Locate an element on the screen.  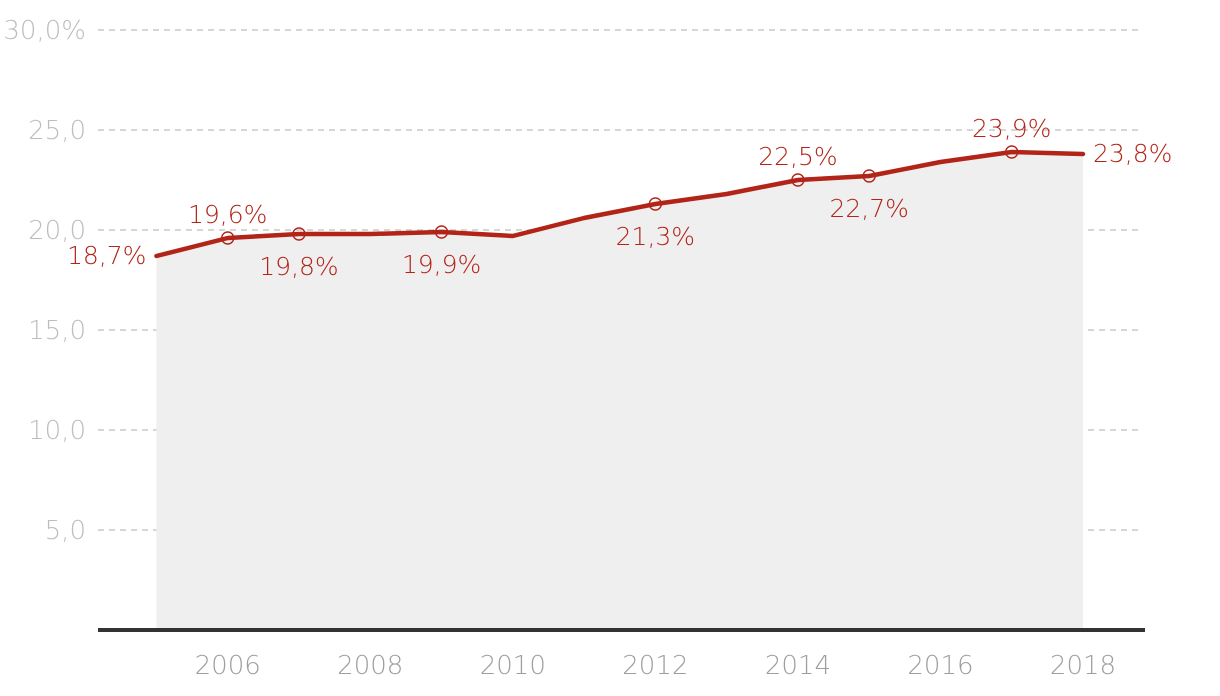
y-tick-label: 15,0 is located at coordinates (57, 331).